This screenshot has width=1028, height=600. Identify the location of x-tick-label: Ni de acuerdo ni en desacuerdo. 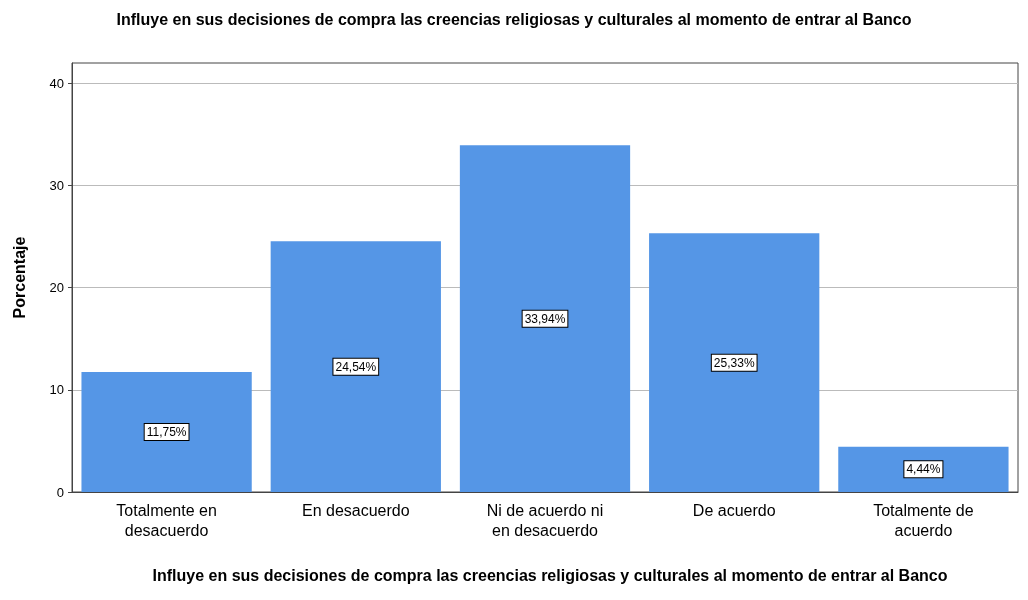
(545, 520).